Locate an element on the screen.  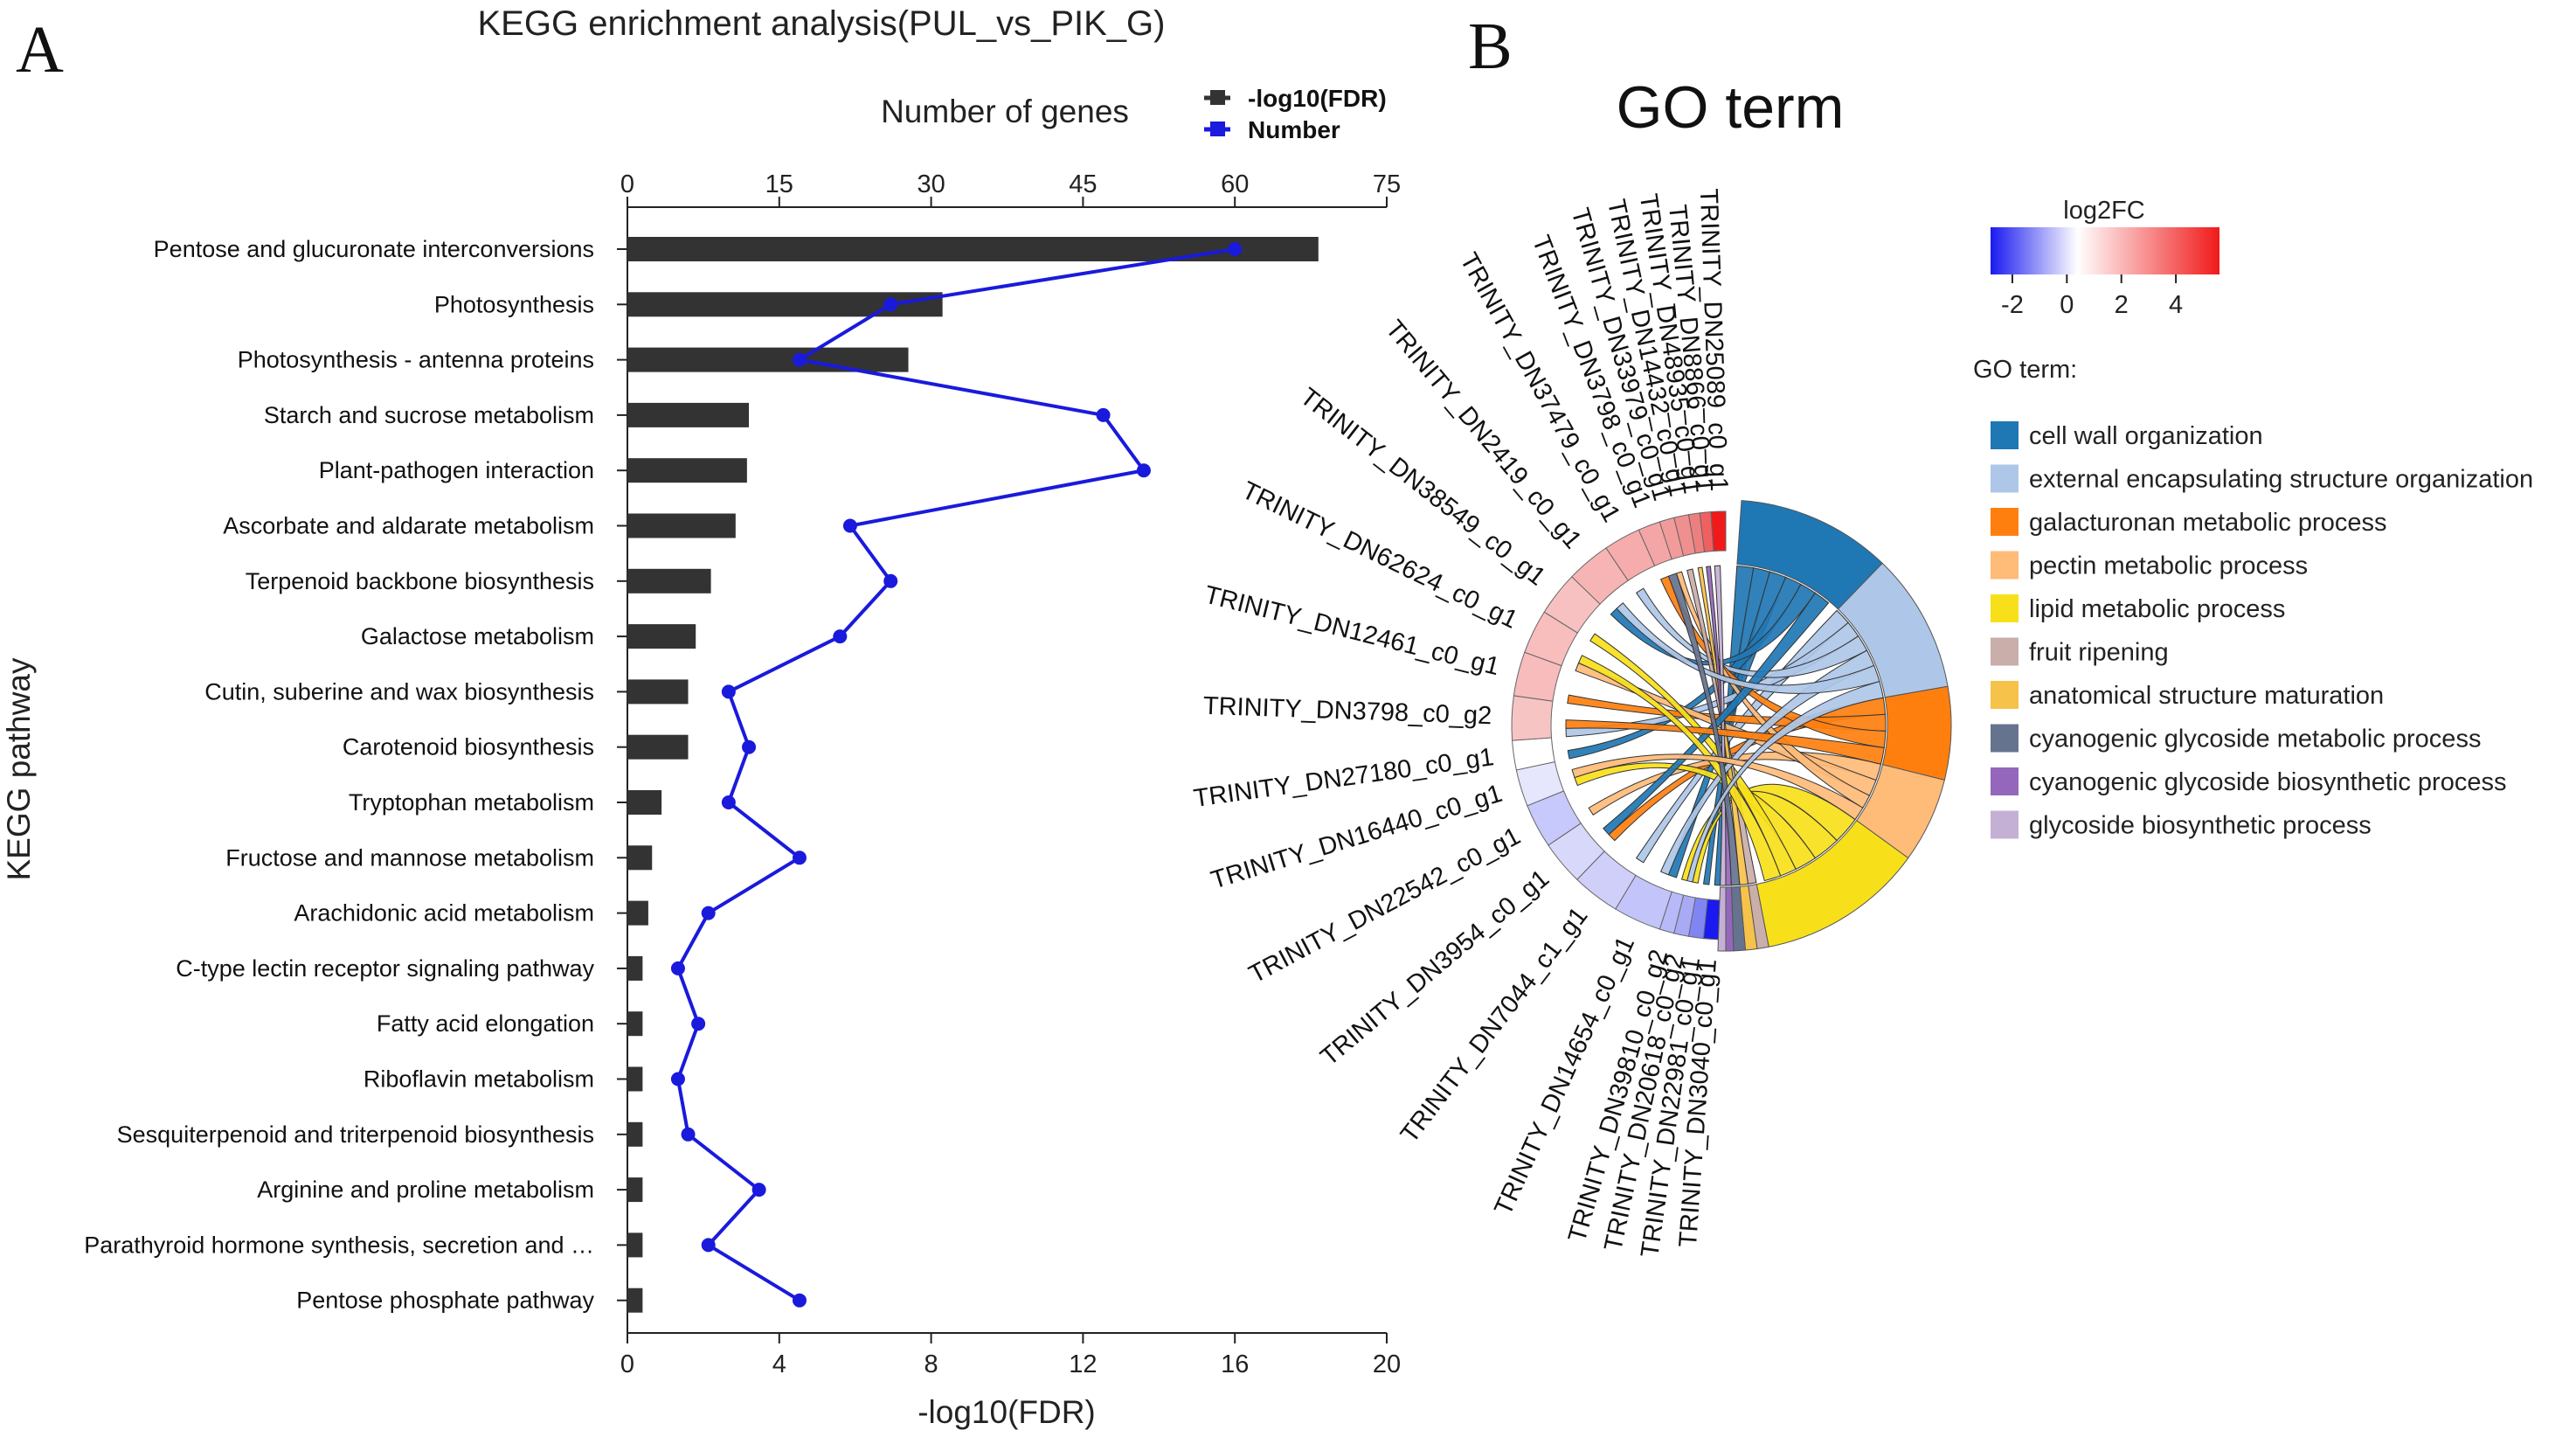
colorbar-tick-label: -2 is located at coordinates (2012, 305).